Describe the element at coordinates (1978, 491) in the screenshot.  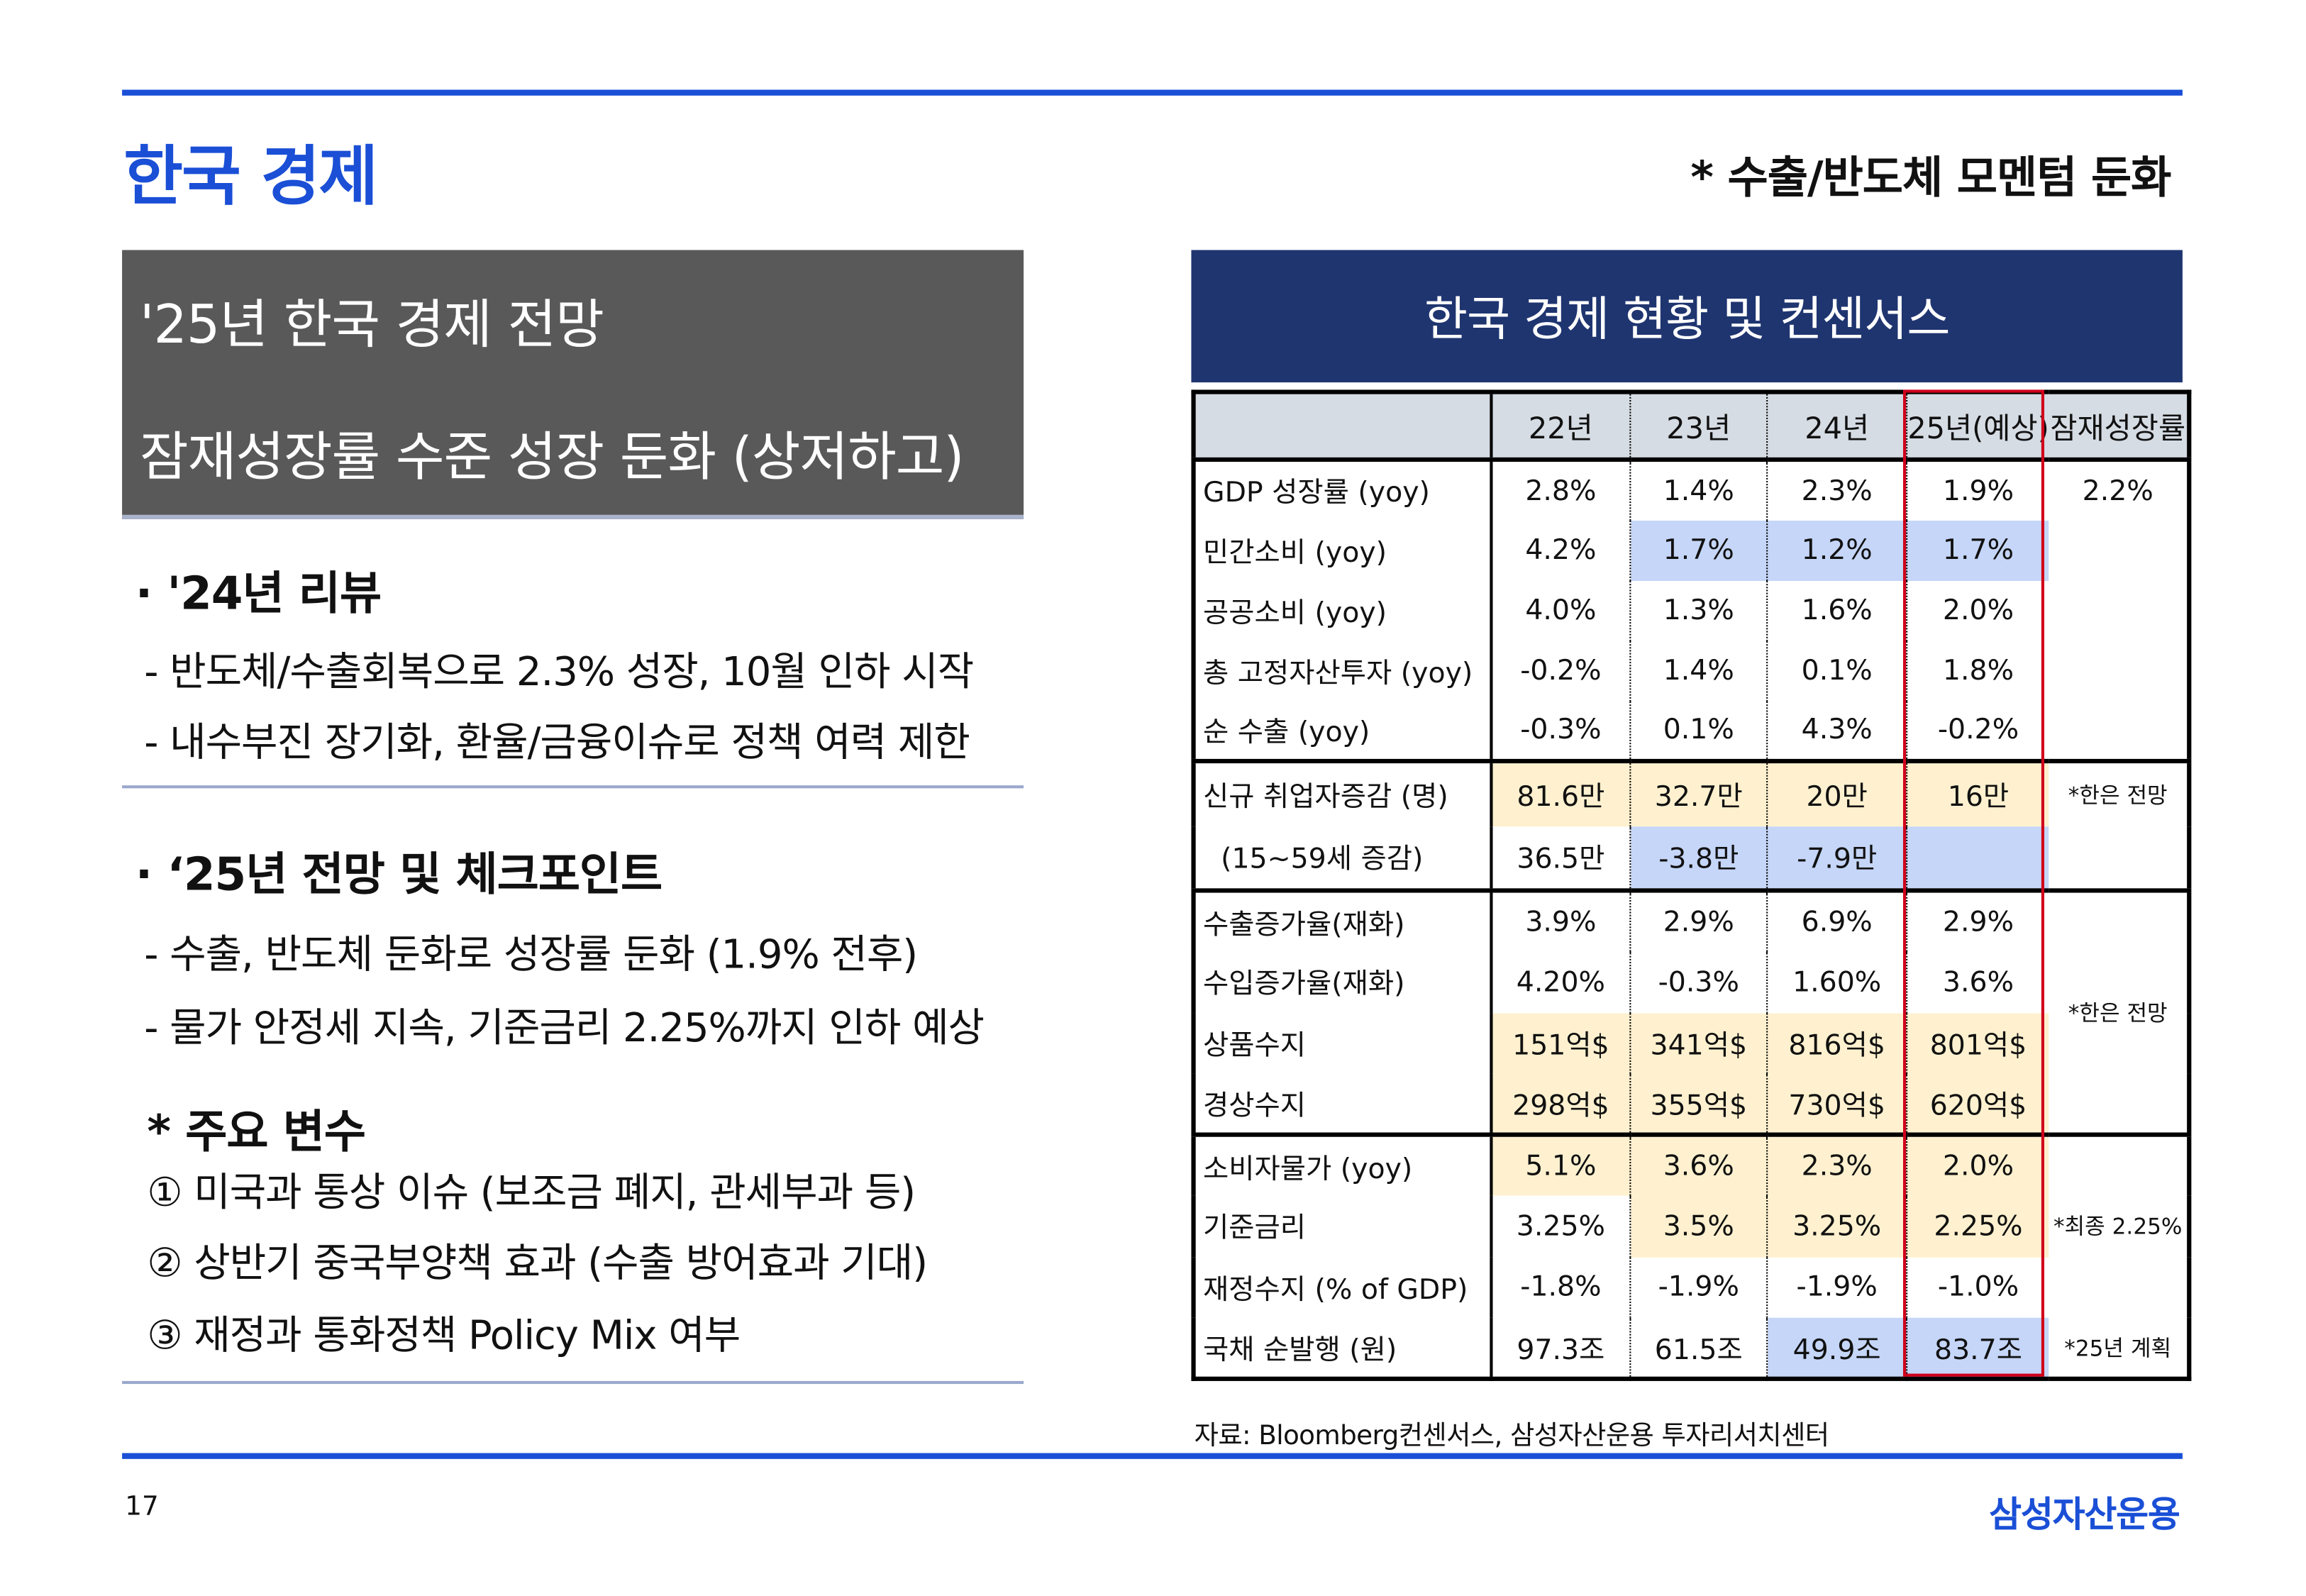
I see `value-cell: 1.9%` at that location.